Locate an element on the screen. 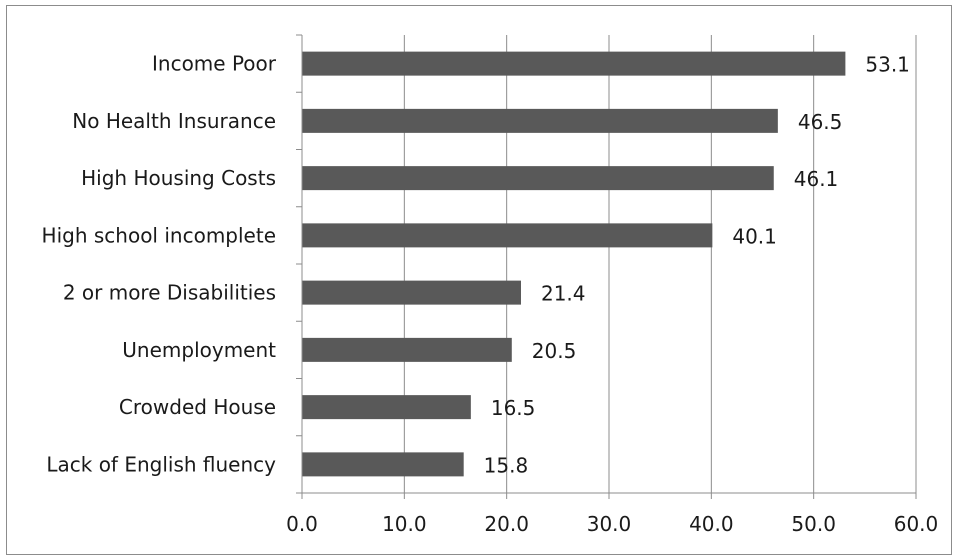 The image size is (958, 560). data-label: 46.1 is located at coordinates (816, 179).